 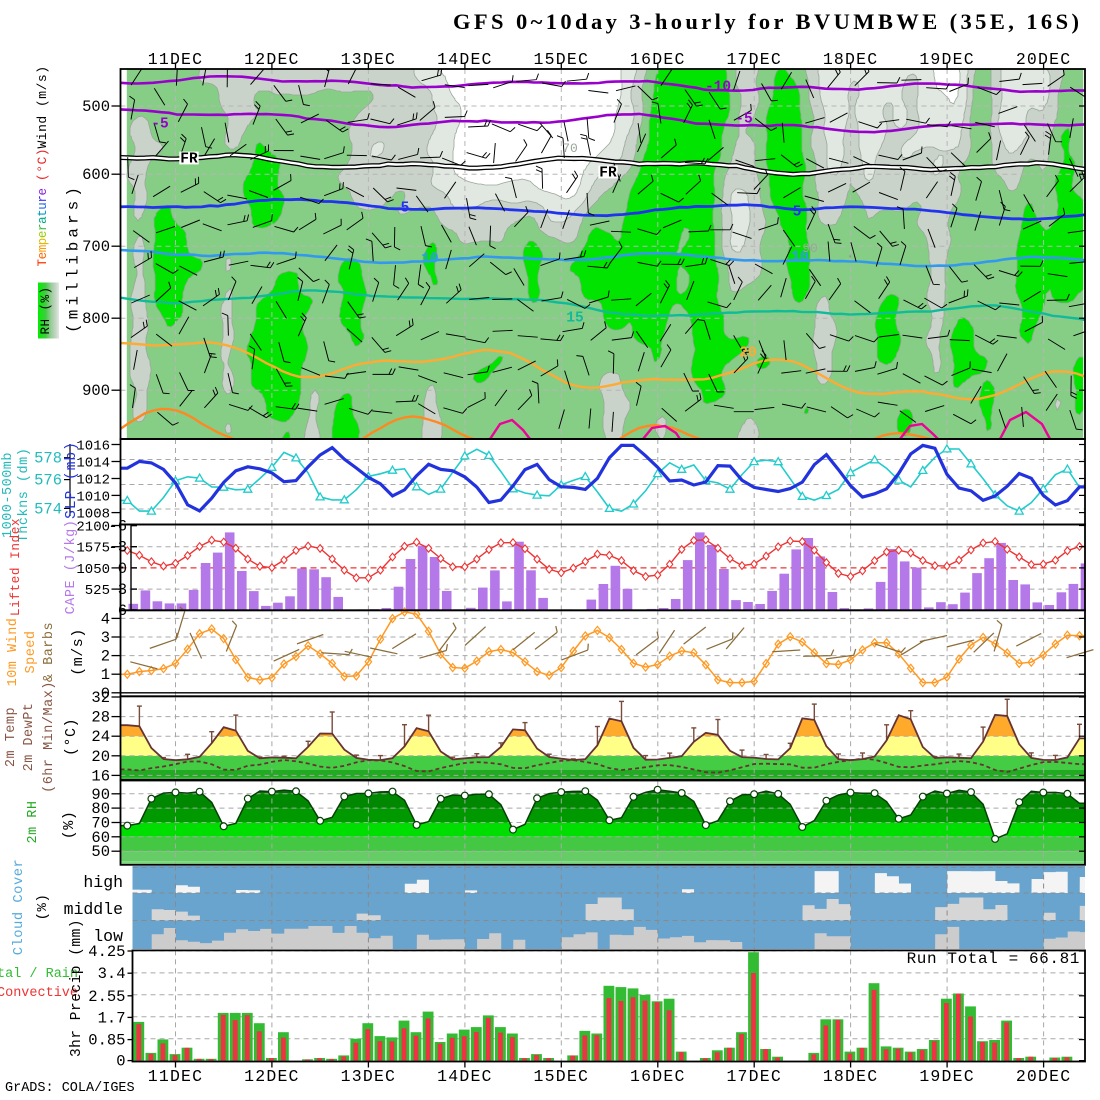 I want to click on svg-text: (6hr Min/Max), so click(x=49, y=737).